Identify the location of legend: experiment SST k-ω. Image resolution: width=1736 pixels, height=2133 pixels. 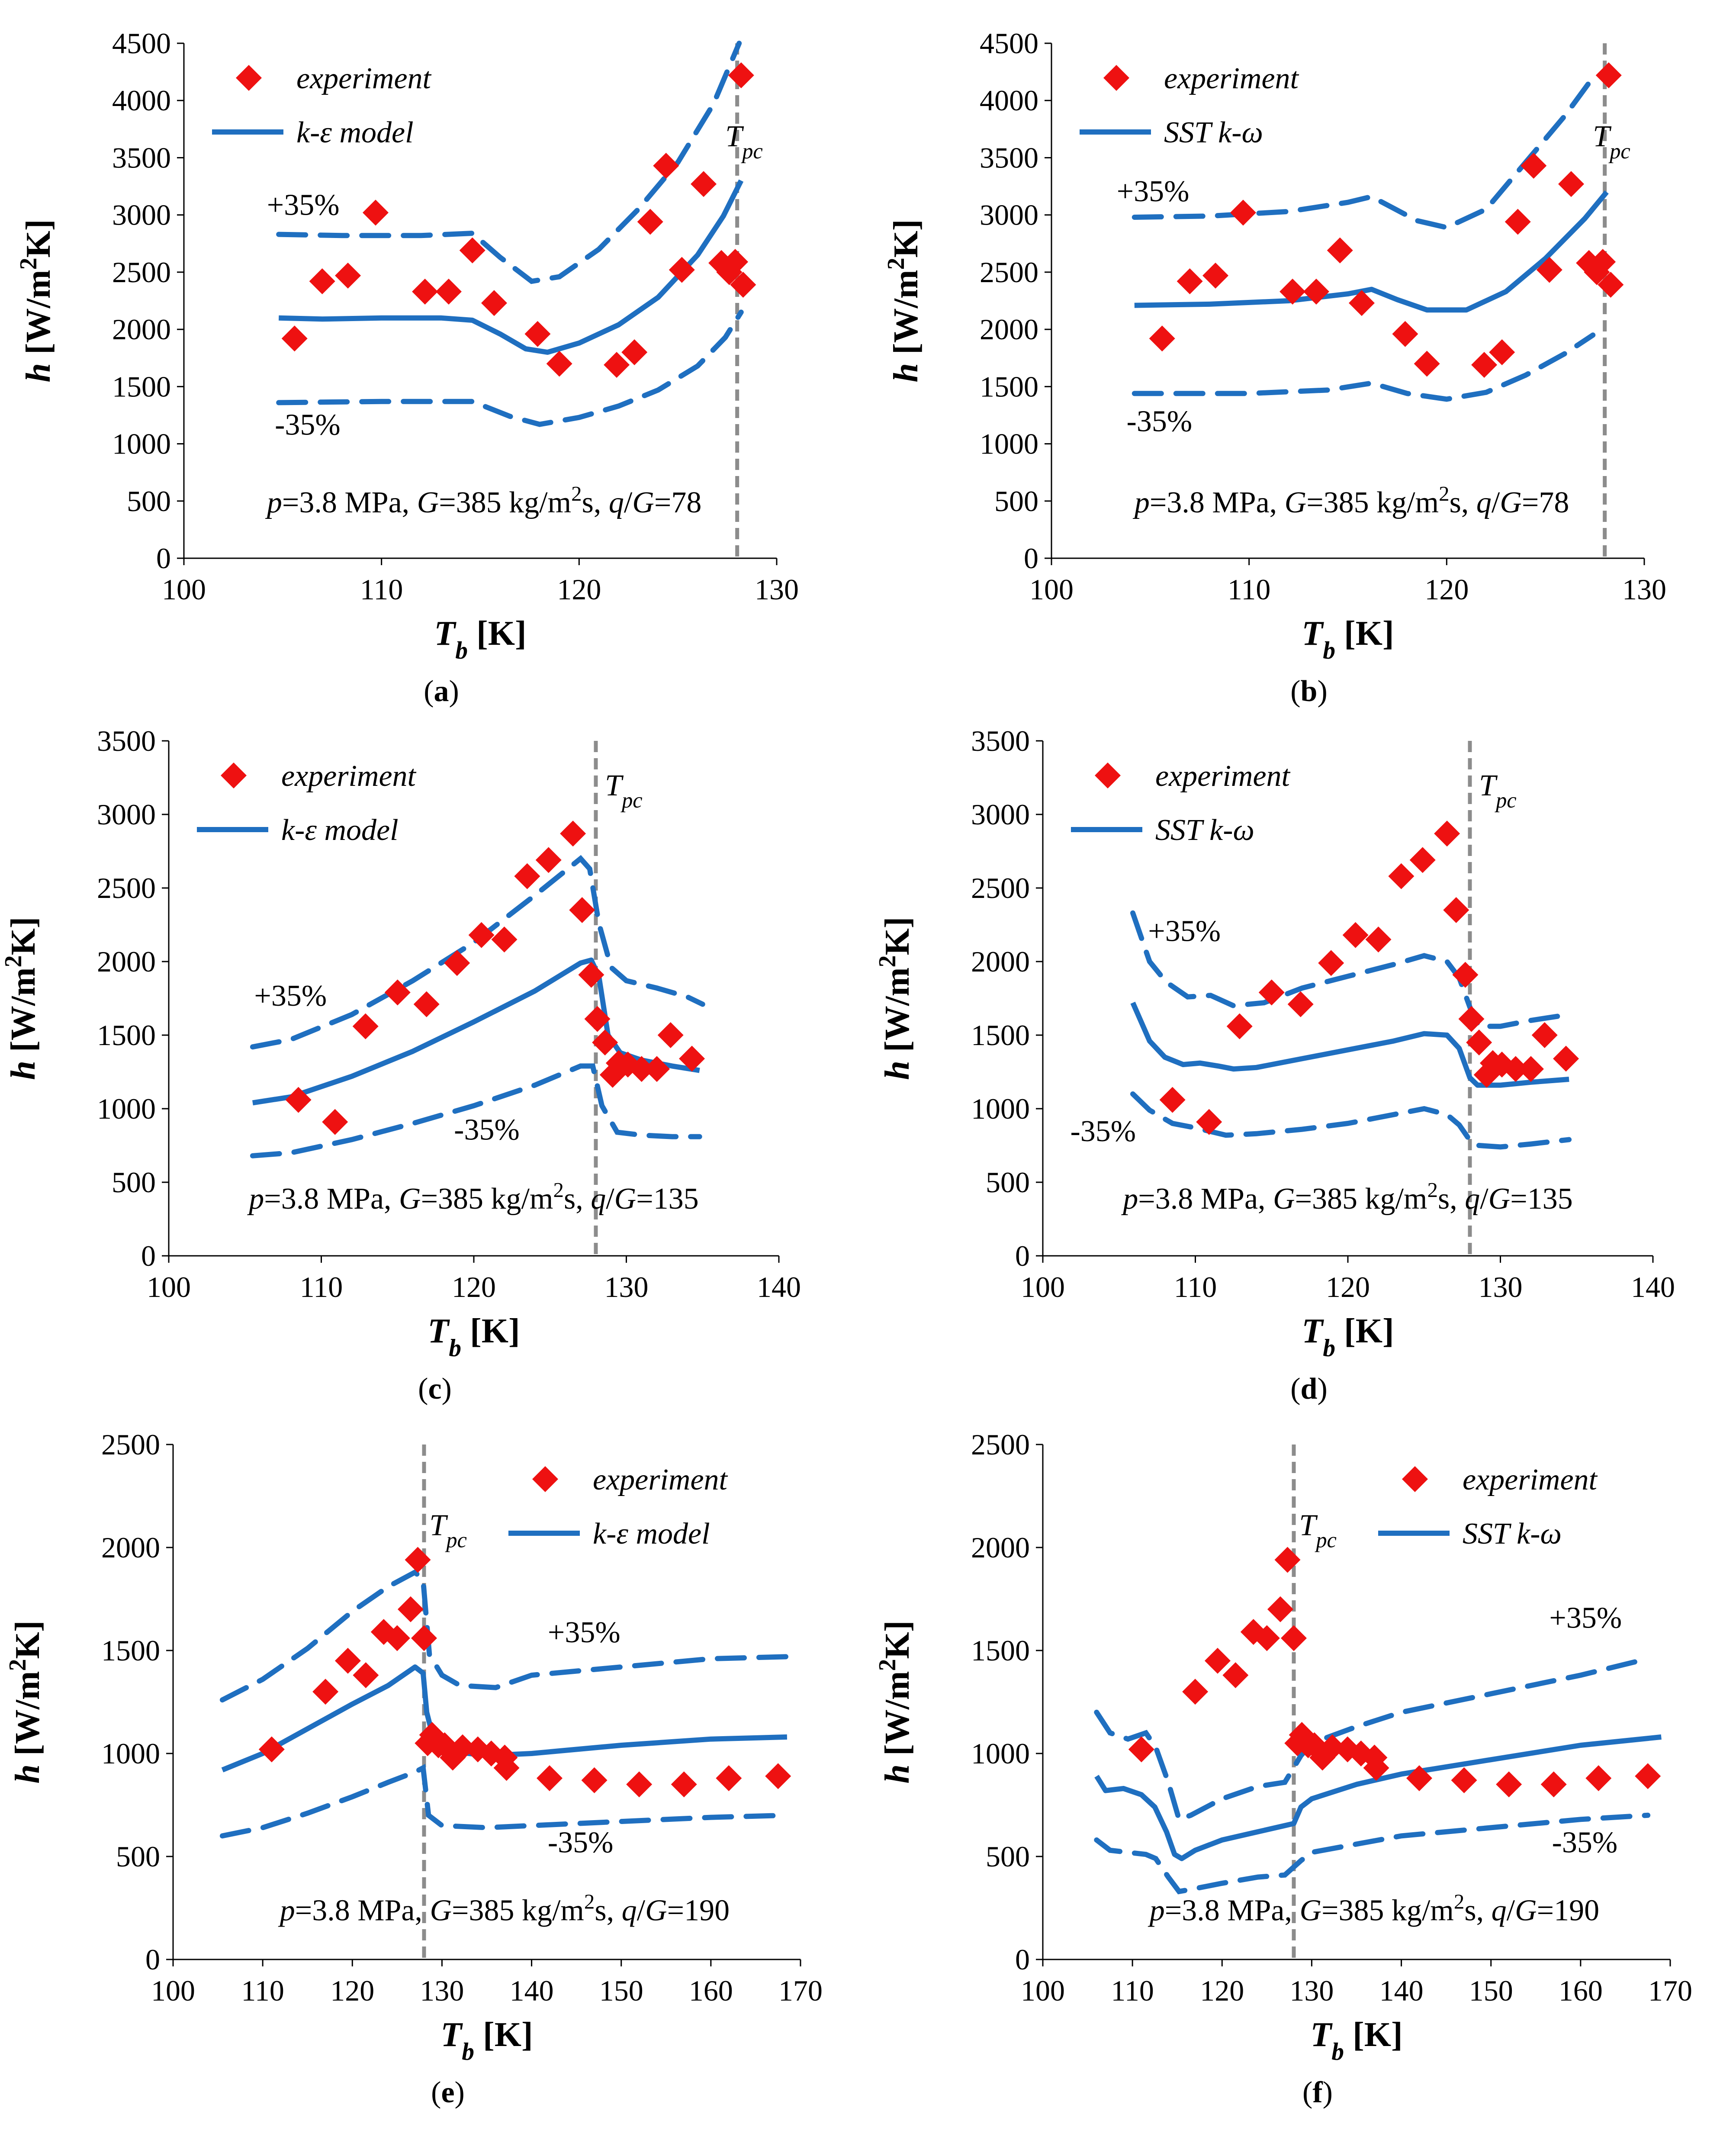
(1189, 105).